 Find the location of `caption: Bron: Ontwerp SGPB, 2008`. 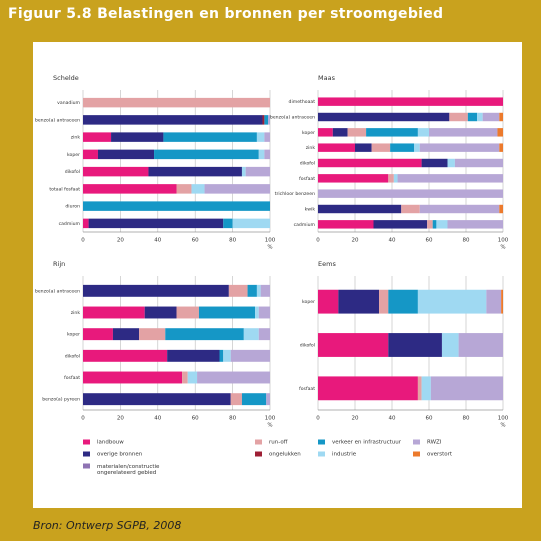

caption: Bron: Ontwerp SGPB, 2008 is located at coordinates (107, 525).